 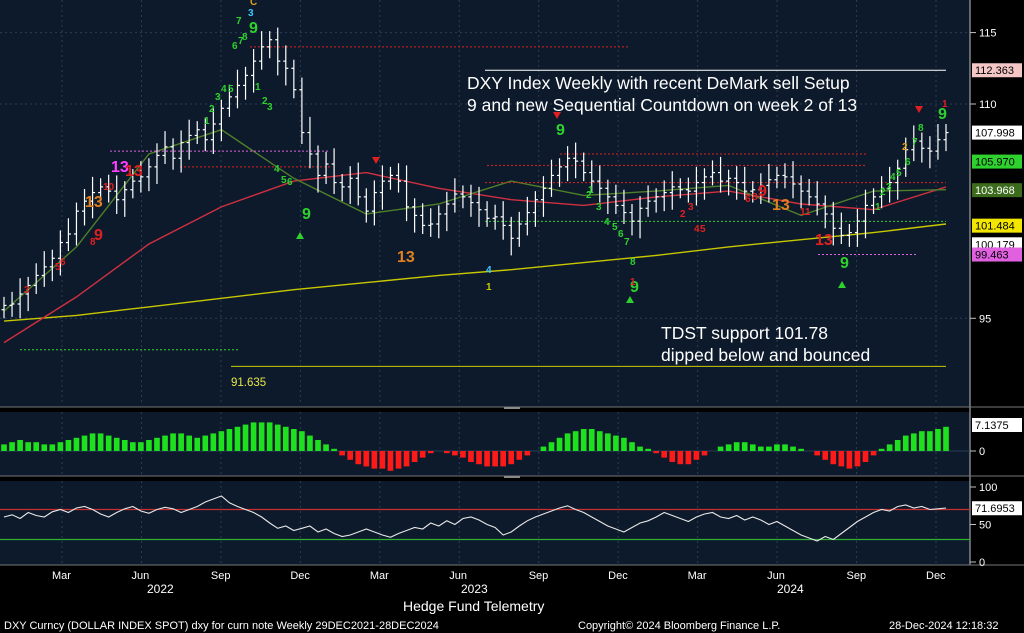 I want to click on td-count-label: 8, so click(x=93, y=242).